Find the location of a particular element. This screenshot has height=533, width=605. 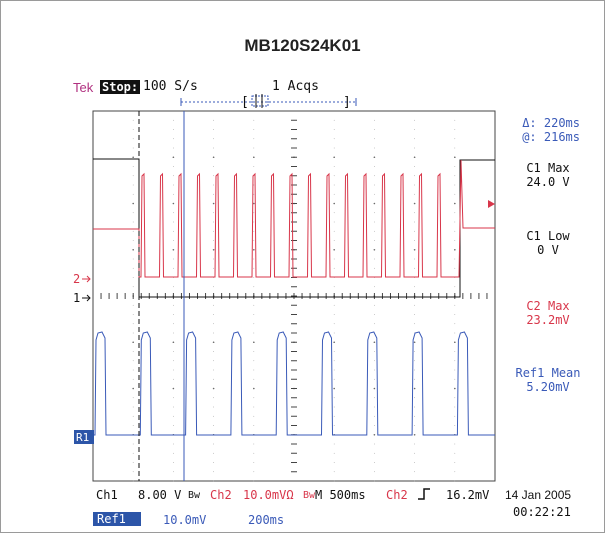

ch2-ground-marker: 2 is located at coordinates (82, 279).